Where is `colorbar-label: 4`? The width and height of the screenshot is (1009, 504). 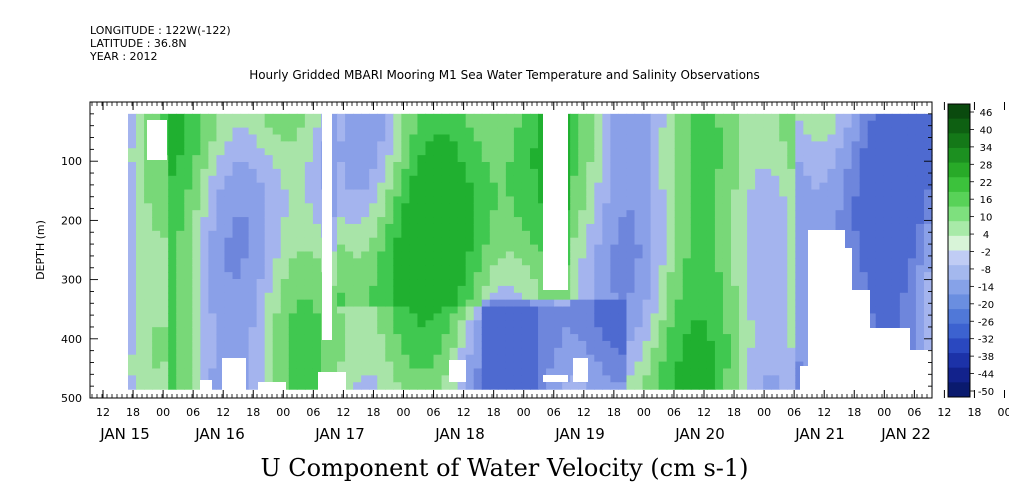 colorbar-label: 4 is located at coordinates (986, 235).